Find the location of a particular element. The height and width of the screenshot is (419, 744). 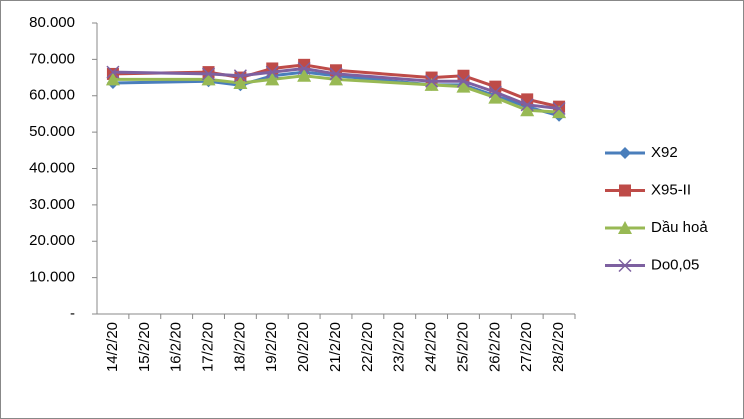

y-tick-label: 20.000 is located at coordinates (52, 240).